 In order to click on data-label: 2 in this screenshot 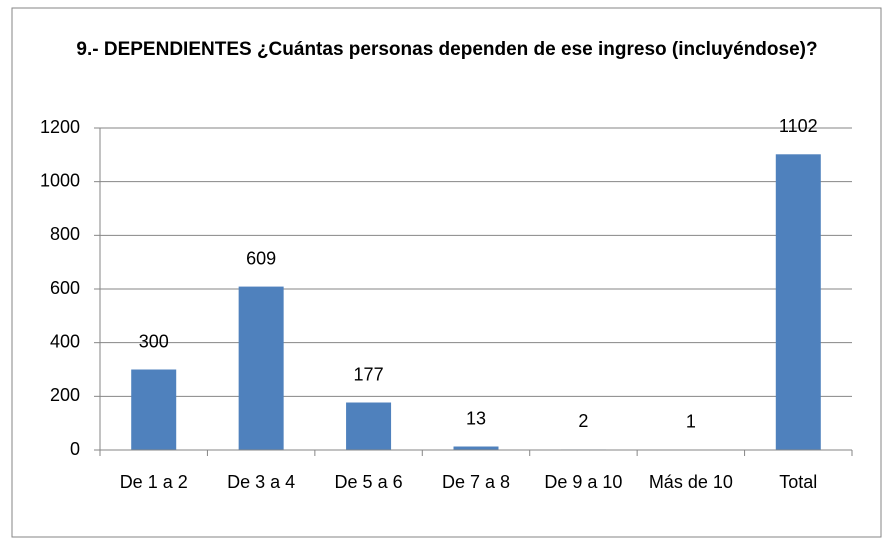, I will do `click(583, 421)`.